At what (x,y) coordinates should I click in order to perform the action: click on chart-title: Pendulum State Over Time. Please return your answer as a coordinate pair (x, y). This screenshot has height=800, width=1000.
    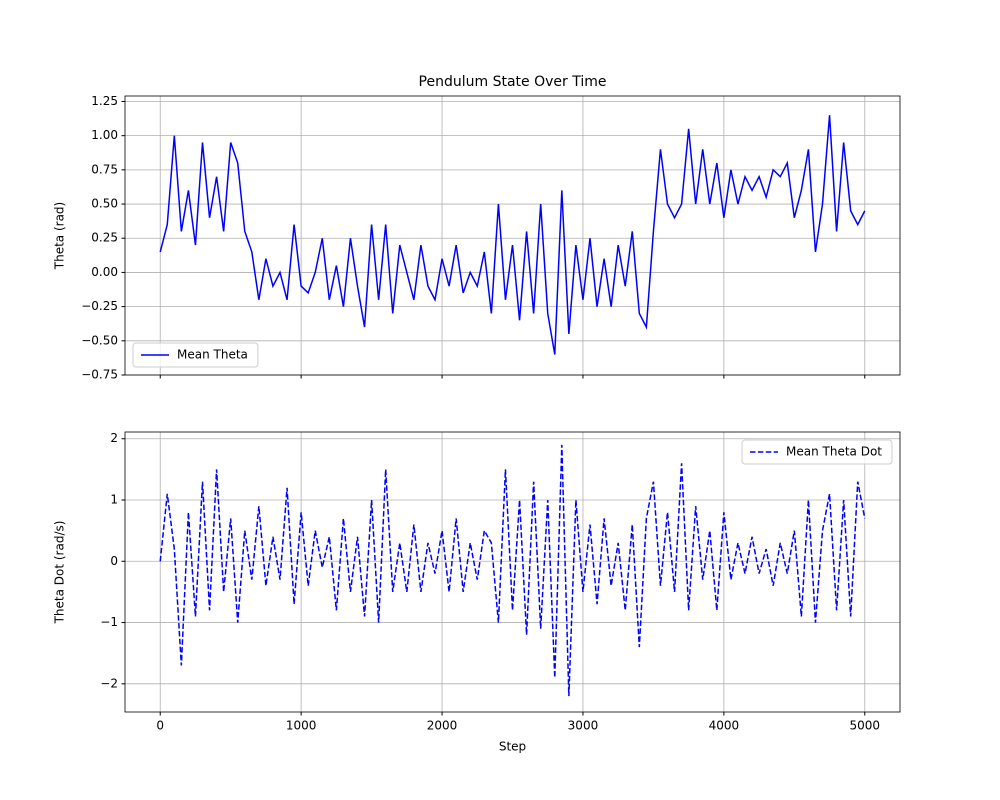
    Looking at the image, I should click on (513, 82).